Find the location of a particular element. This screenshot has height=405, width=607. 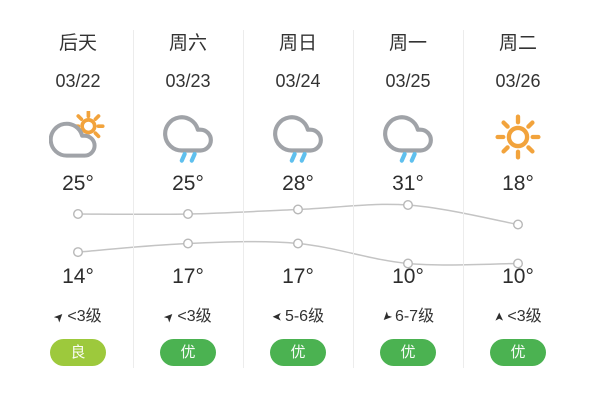

wind-level-label: 6-7级 is located at coordinates (414, 316).